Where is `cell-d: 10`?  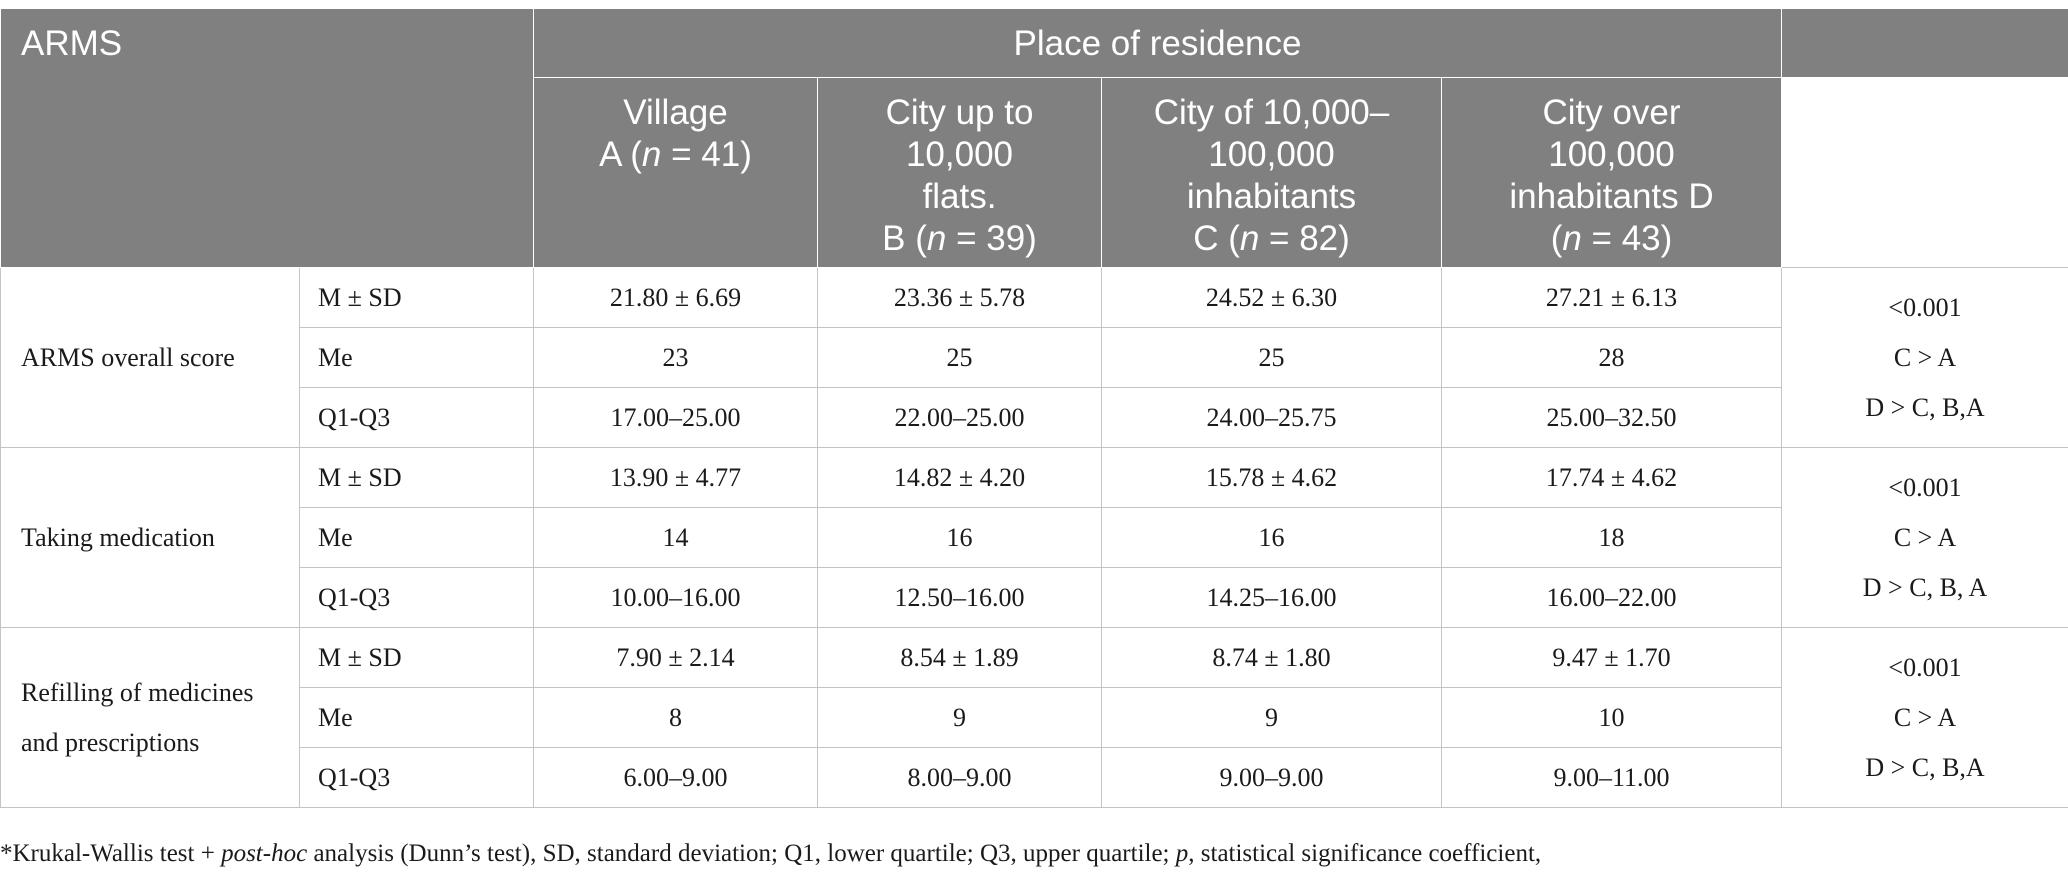 cell-d: 10 is located at coordinates (1611, 717).